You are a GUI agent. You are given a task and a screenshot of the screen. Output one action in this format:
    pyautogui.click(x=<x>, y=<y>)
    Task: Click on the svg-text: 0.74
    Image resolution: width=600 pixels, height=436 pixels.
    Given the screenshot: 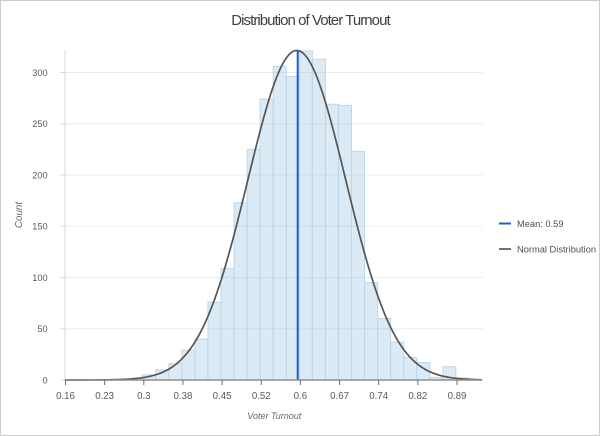 What is the action you would take?
    pyautogui.click(x=378, y=396)
    